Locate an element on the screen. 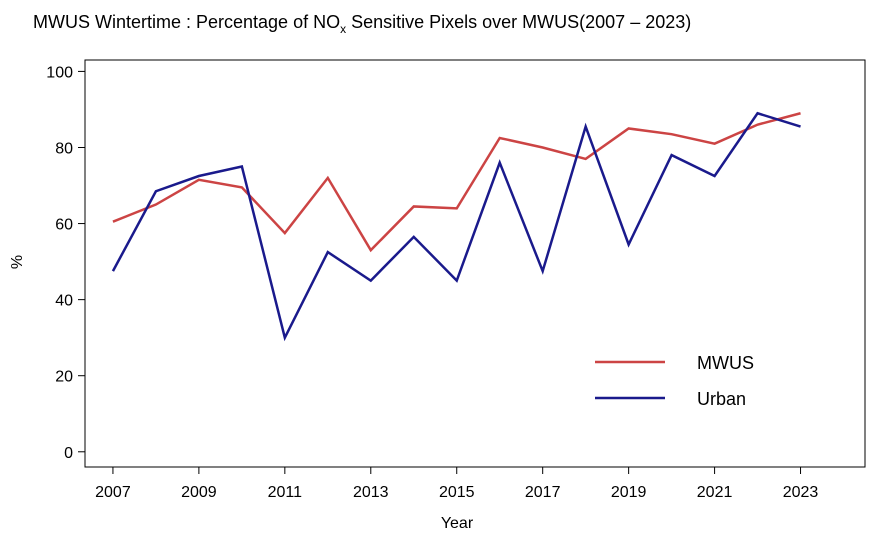 This screenshot has height=534, width=880. title-main: MWUS Wintertime : Percentage of NO is located at coordinates (186, 22).